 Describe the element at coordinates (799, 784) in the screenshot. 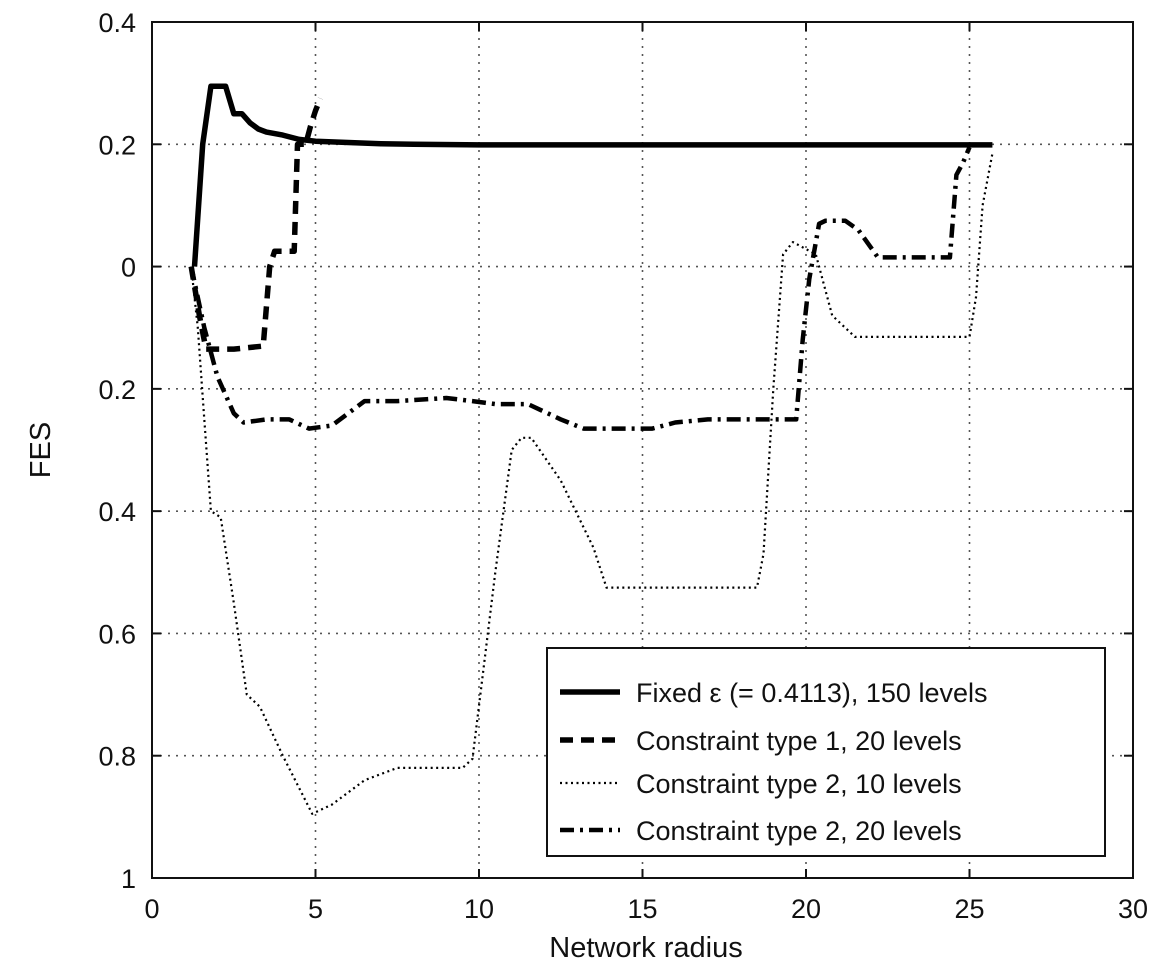

I see `legend-label-3: Constraint type 2, 10 levels` at that location.